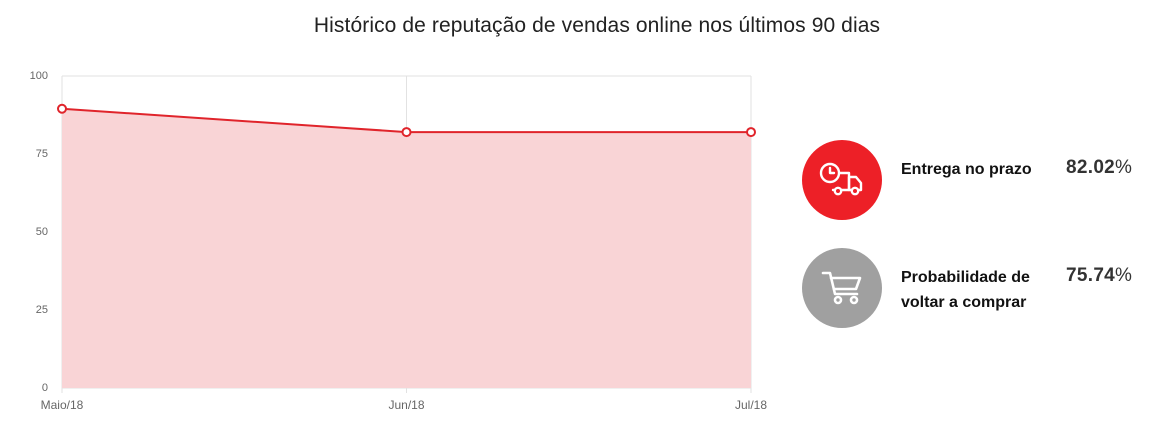 The height and width of the screenshot is (426, 1164). I want to click on x-tick-label: Jul/18, so click(751, 405).